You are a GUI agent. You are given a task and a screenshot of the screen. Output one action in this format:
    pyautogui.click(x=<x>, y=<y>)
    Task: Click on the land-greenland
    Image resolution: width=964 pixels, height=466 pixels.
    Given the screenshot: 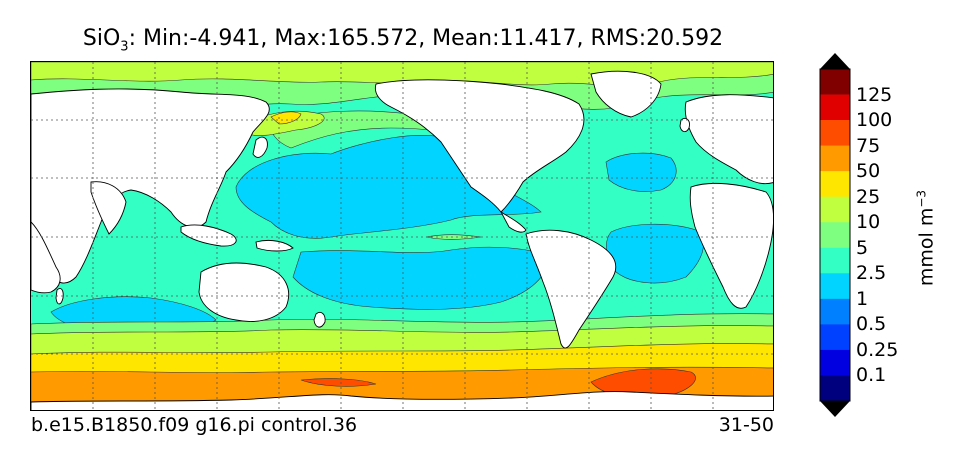 What is the action you would take?
    pyautogui.click(x=626, y=94)
    